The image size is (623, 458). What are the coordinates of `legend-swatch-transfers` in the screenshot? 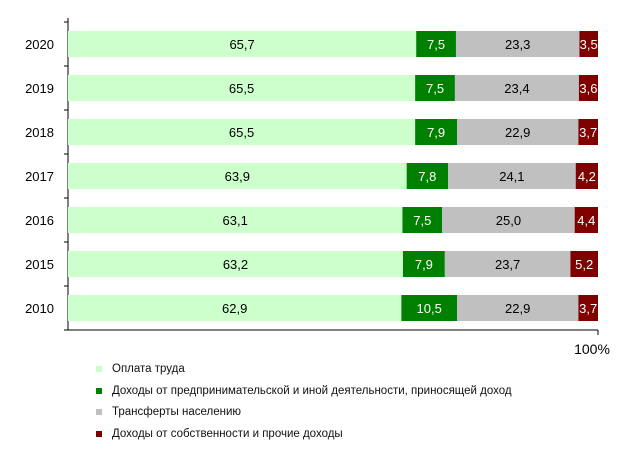 It's located at (99, 412).